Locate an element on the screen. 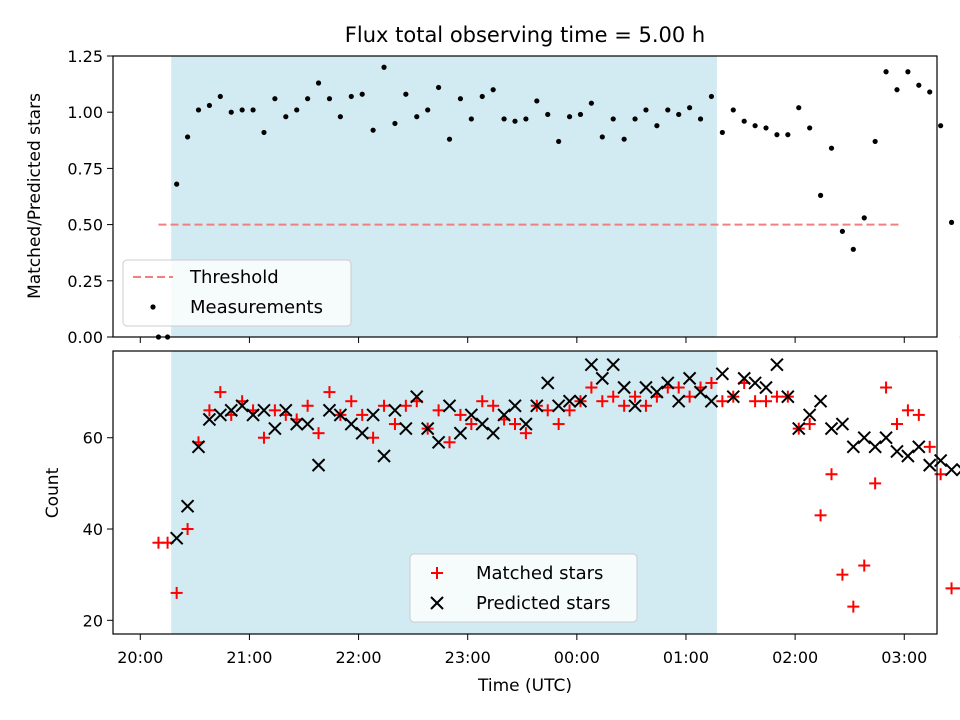 The width and height of the screenshot is (960, 720). top-y-tick-label: 1.25 is located at coordinates (85, 56).